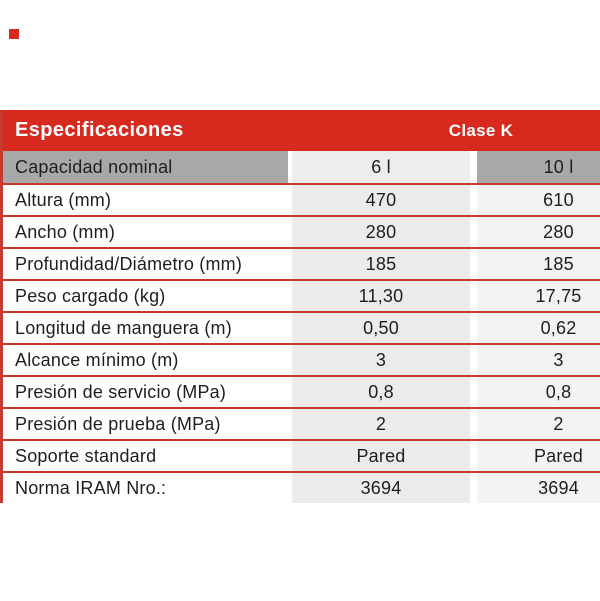 The image size is (600, 601). What do you see at coordinates (91, 487) in the screenshot?
I see `row-label: Norma IRAM Nro.:` at bounding box center [91, 487].